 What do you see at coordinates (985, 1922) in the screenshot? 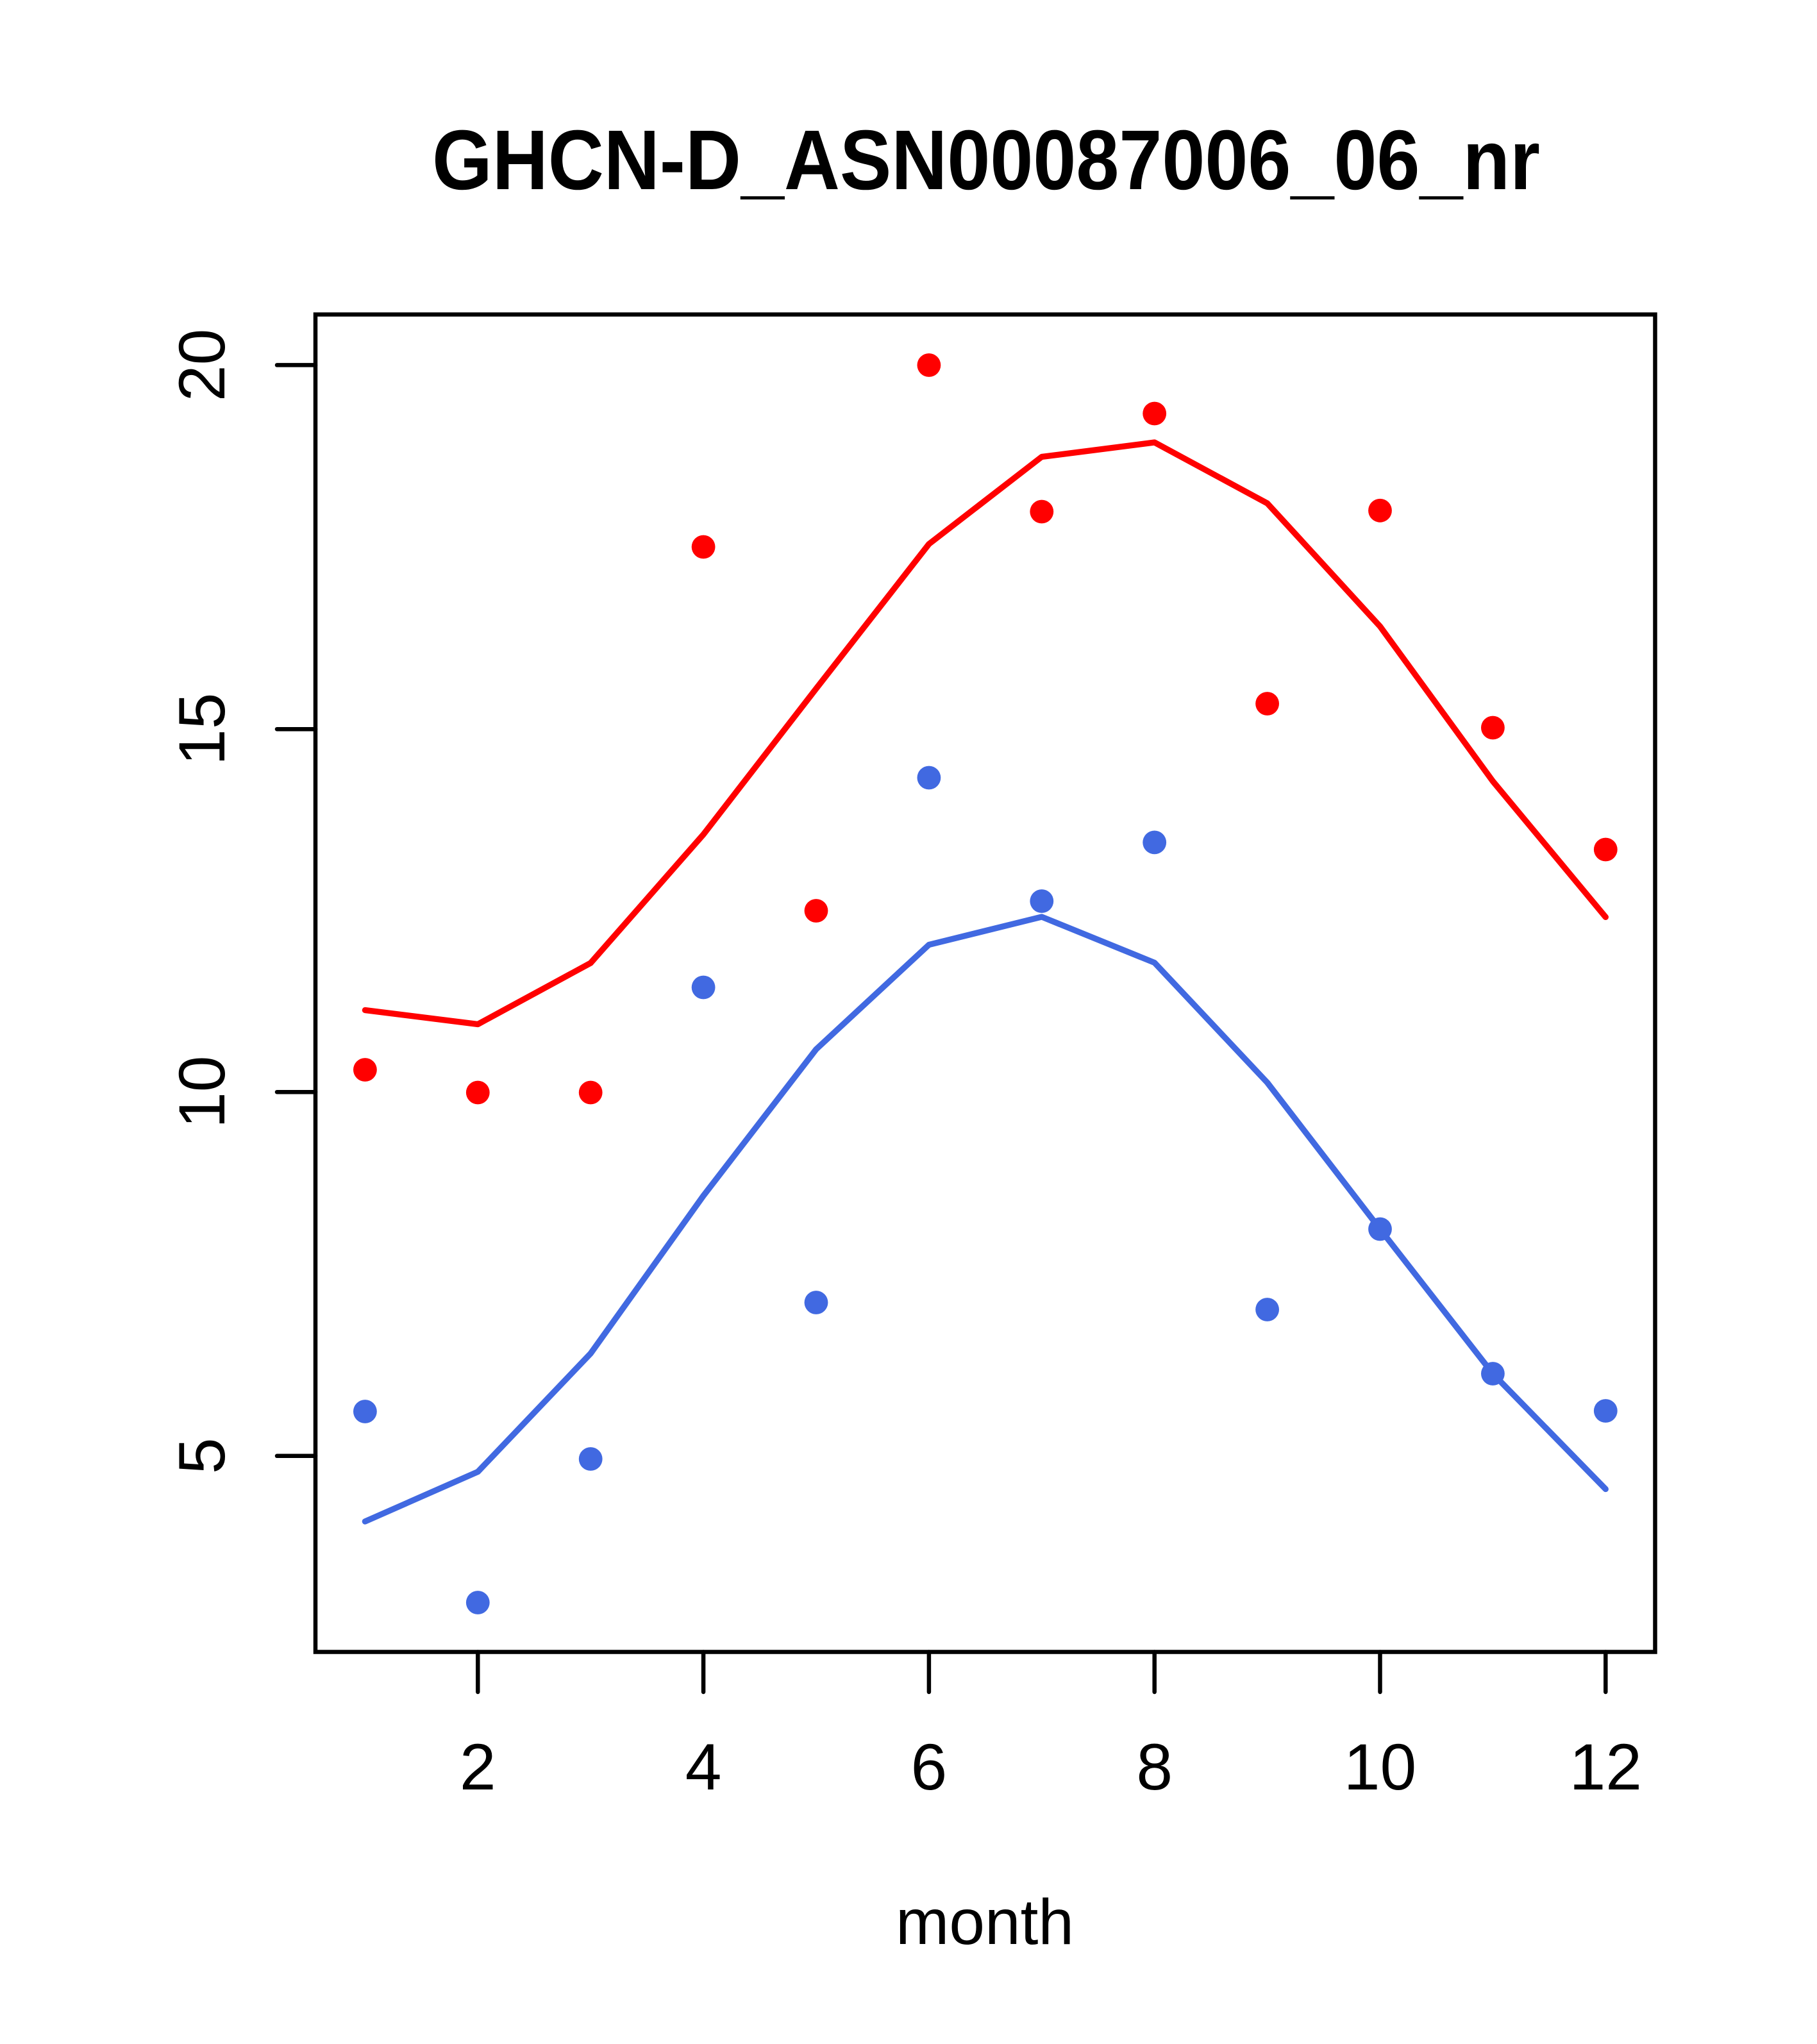
I see `svg-text: month` at bounding box center [985, 1922].